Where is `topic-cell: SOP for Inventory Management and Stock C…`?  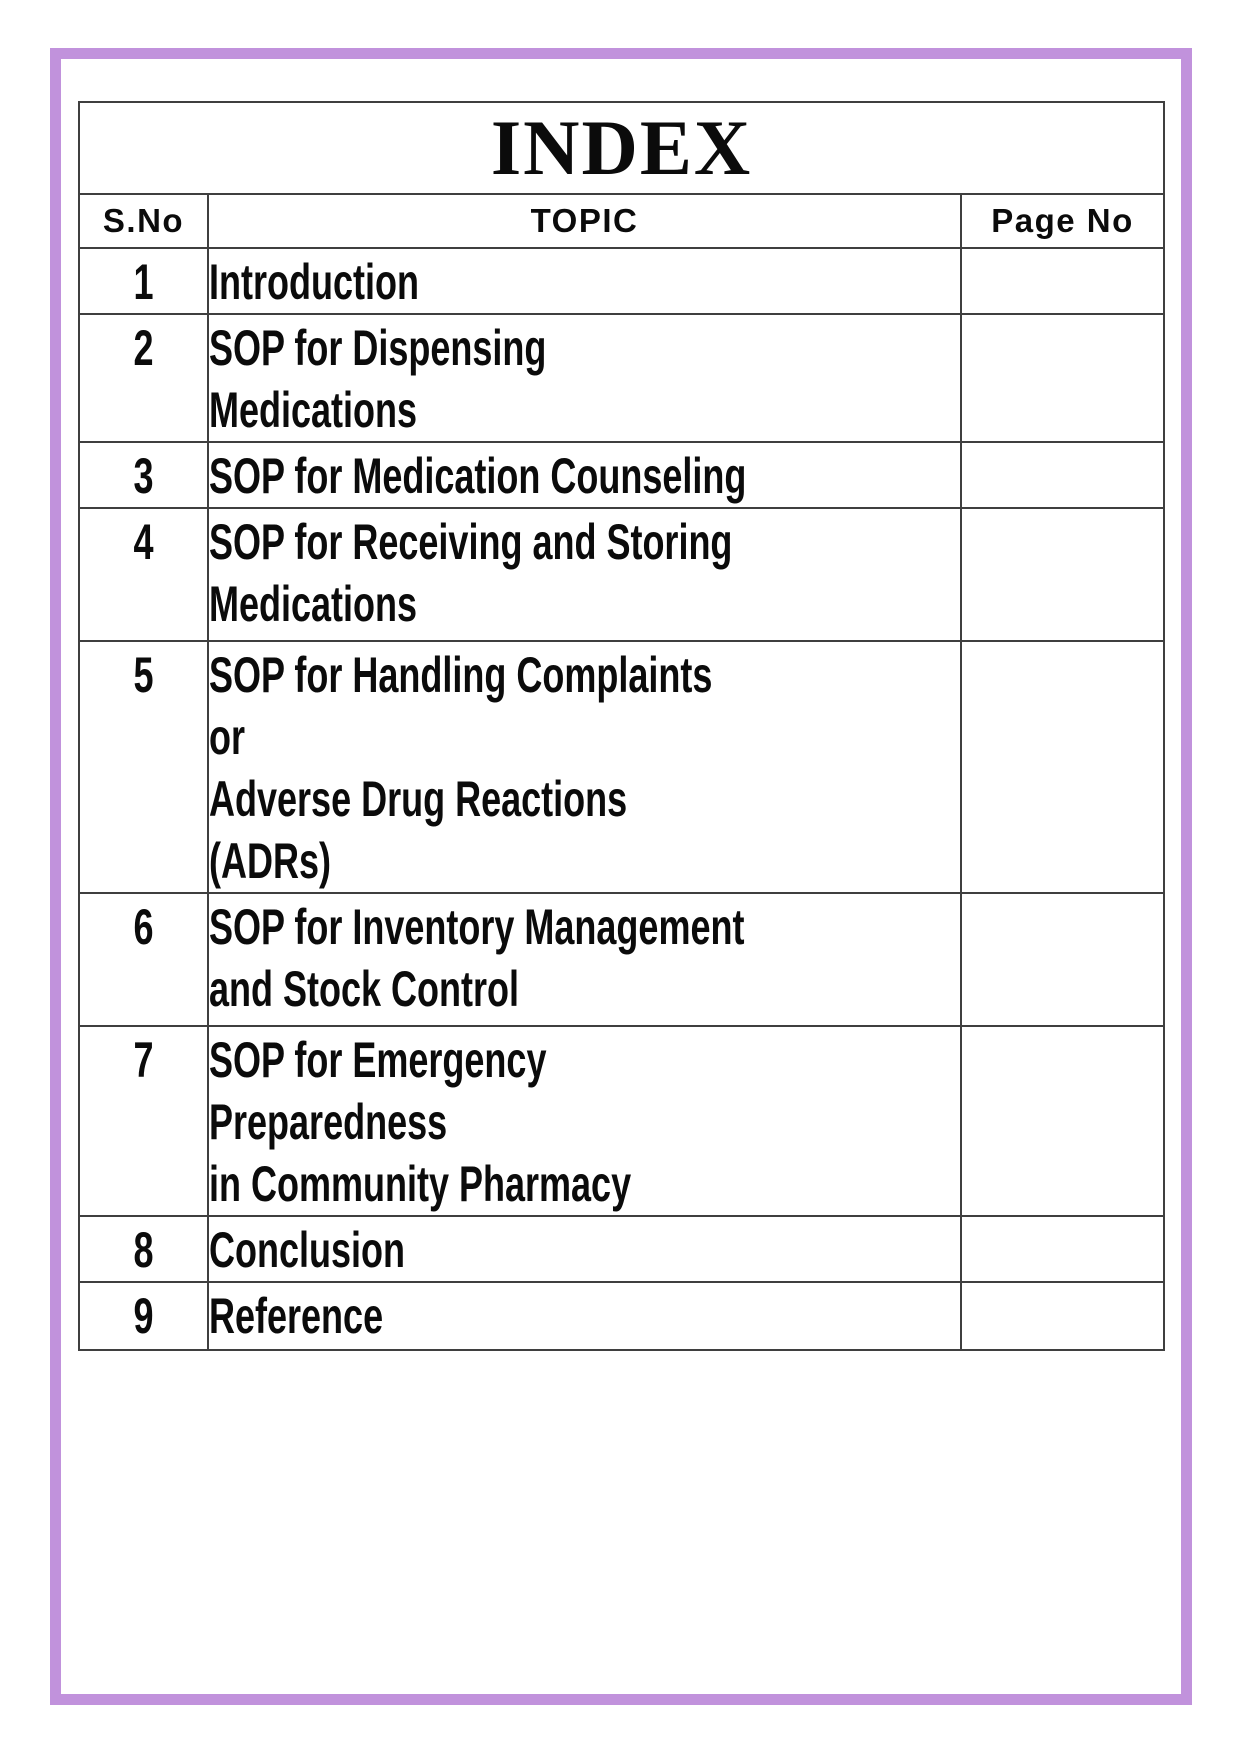 topic-cell: SOP for Inventory Management and Stock C… is located at coordinates (584, 959).